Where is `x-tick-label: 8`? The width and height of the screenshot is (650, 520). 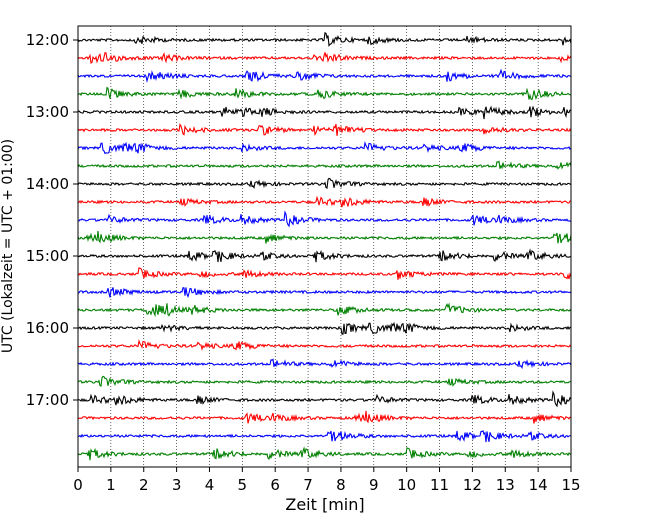
x-tick-label: 8 is located at coordinates (341, 485).